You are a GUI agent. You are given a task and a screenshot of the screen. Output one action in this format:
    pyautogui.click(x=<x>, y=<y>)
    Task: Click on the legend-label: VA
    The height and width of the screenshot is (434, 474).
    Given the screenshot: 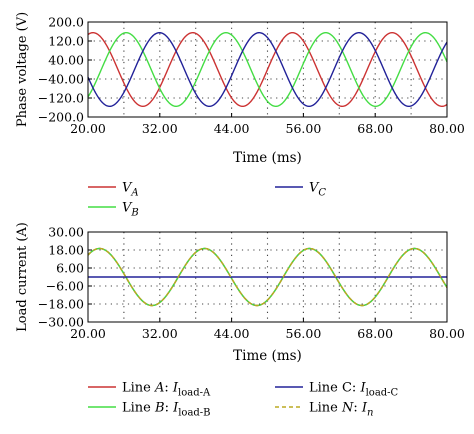 What is the action you would take?
    pyautogui.click(x=130, y=190)
    